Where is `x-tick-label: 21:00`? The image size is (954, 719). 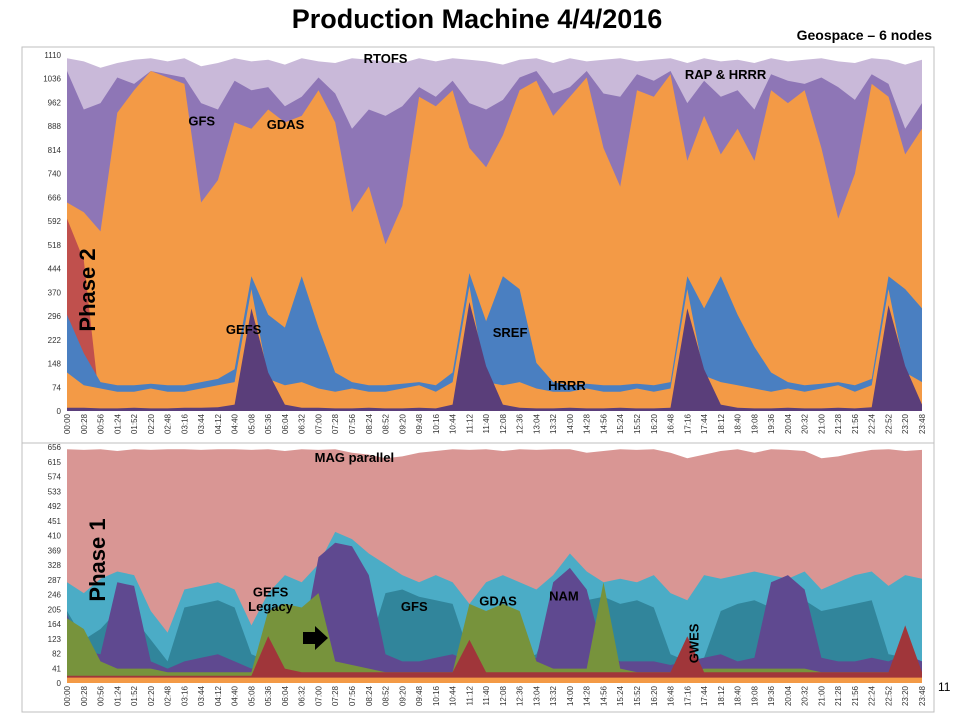 x-tick-label: 21:00 is located at coordinates (821, 695).